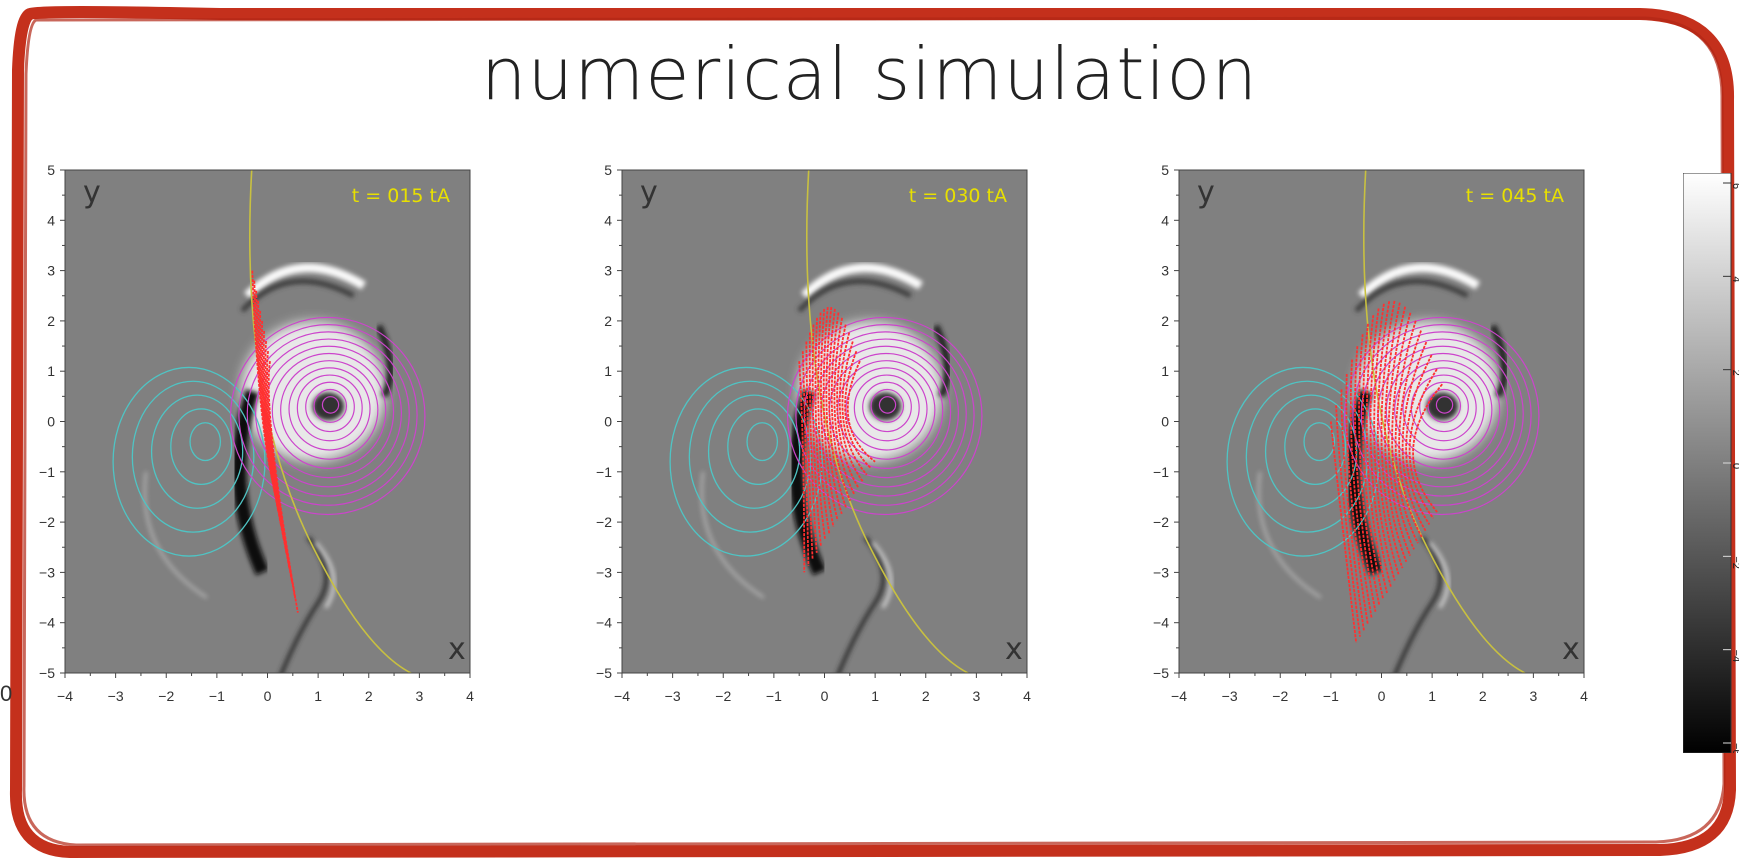  What do you see at coordinates (869, 74) in the screenshot?
I see `slide-title: numerical simulation` at bounding box center [869, 74].